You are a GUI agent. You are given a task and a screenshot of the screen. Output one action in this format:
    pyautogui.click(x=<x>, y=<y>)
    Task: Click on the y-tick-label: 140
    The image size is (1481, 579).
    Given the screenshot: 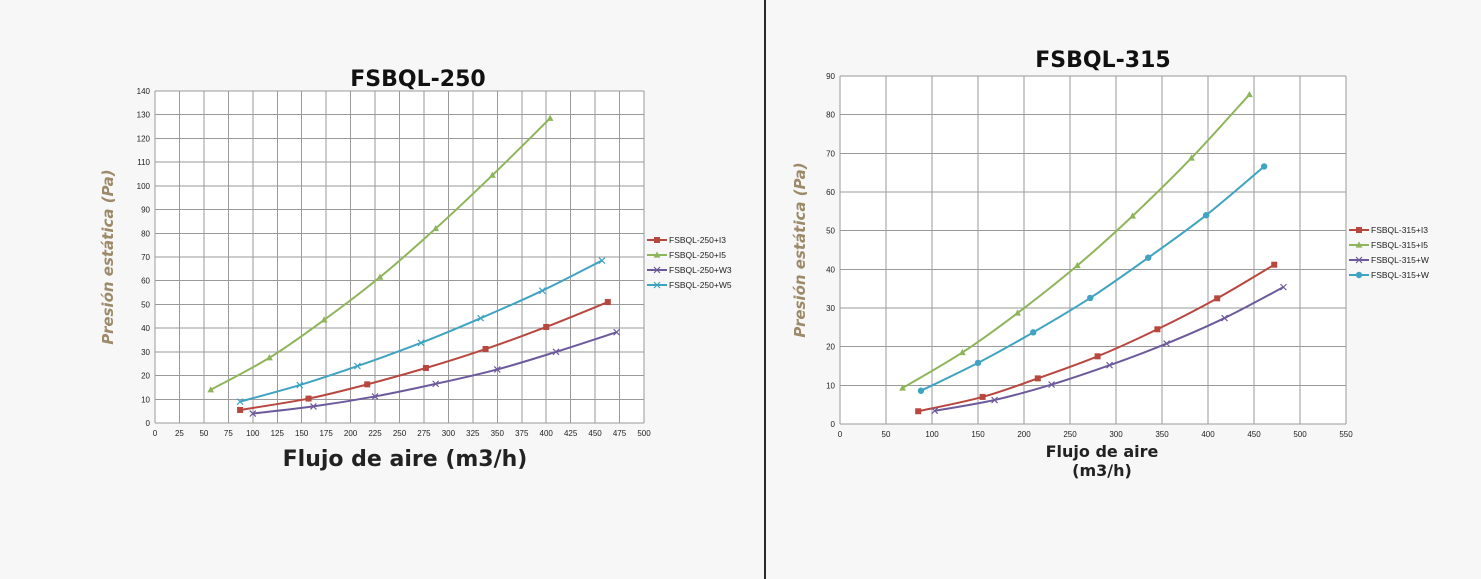 What is the action you would take?
    pyautogui.click(x=144, y=91)
    